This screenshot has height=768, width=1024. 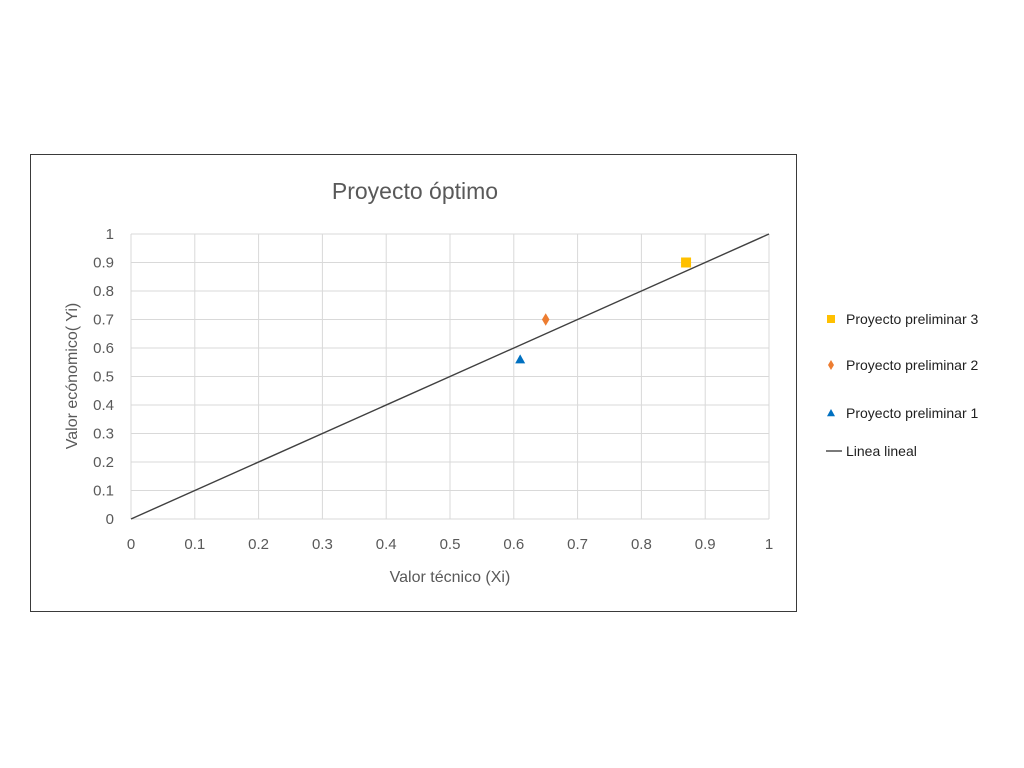 I want to click on legend-label: Linea lineal, so click(x=881, y=451).